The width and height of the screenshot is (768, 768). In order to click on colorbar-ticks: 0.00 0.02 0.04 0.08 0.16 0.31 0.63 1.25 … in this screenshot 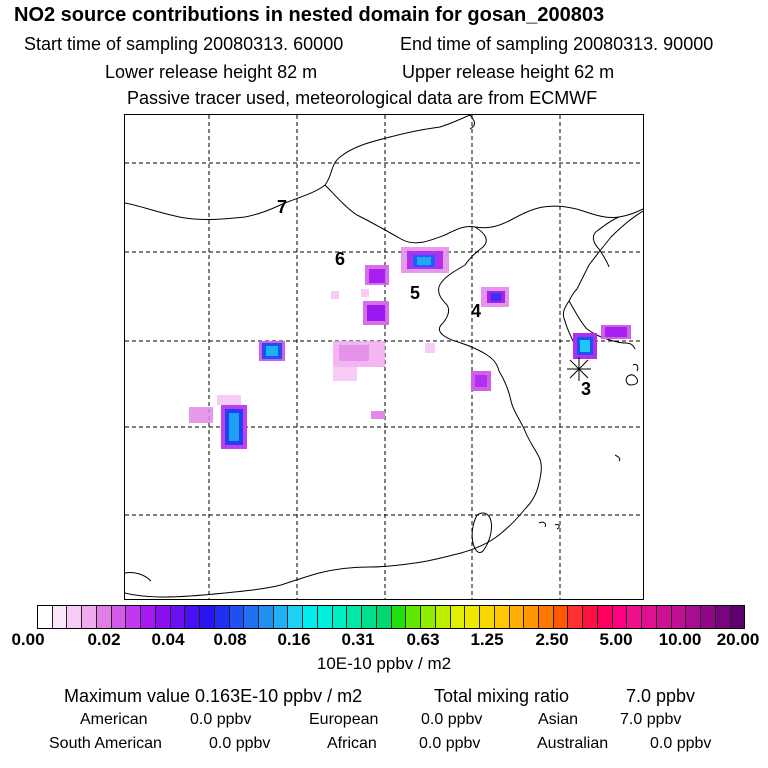, I will do `click(384, 640)`.